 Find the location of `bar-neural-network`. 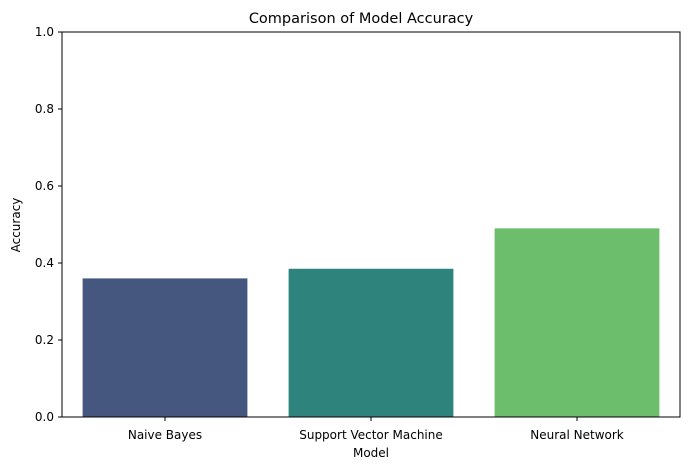

bar-neural-network is located at coordinates (577, 322).